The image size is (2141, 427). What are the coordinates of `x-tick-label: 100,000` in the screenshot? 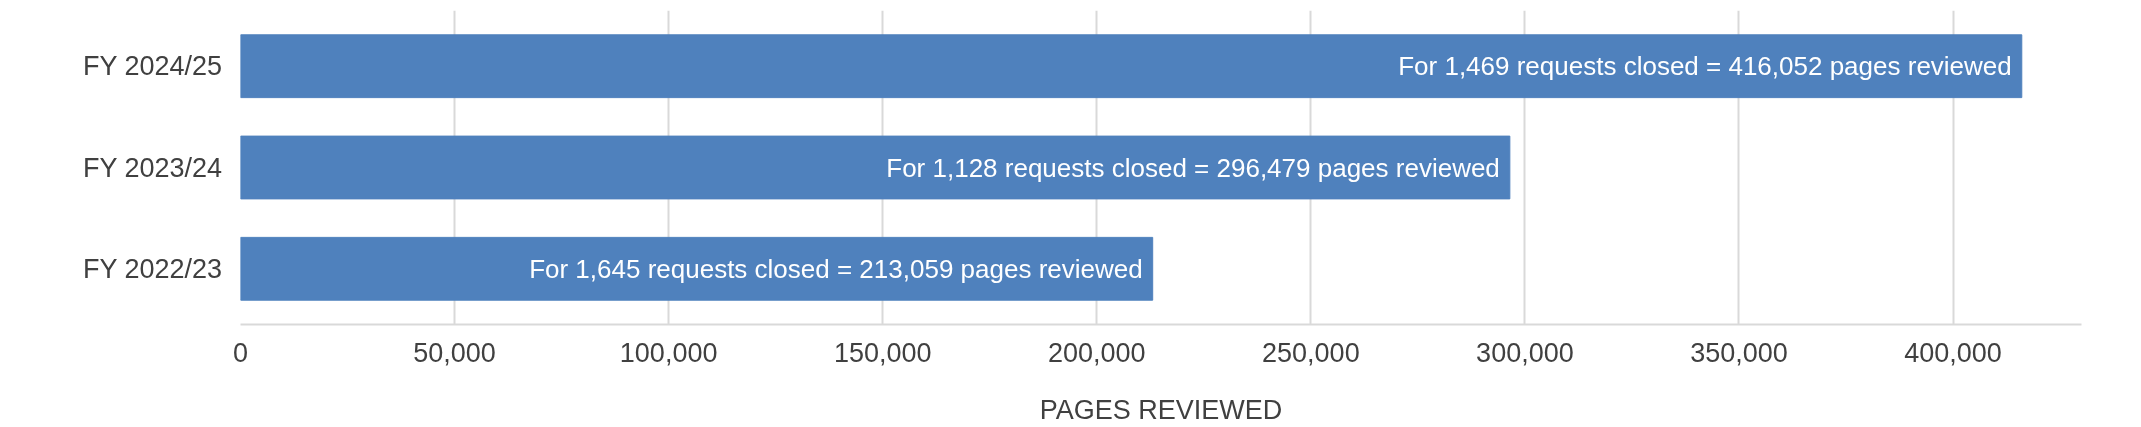 It's located at (668, 352).